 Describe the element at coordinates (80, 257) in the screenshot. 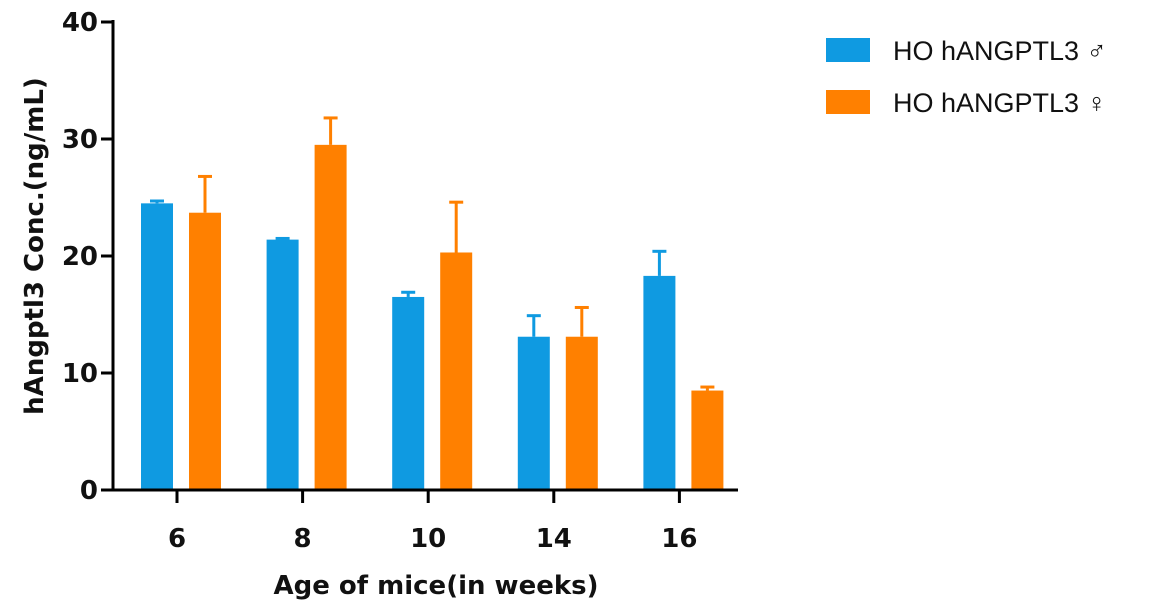

I see `y-tick-label: 20` at that location.